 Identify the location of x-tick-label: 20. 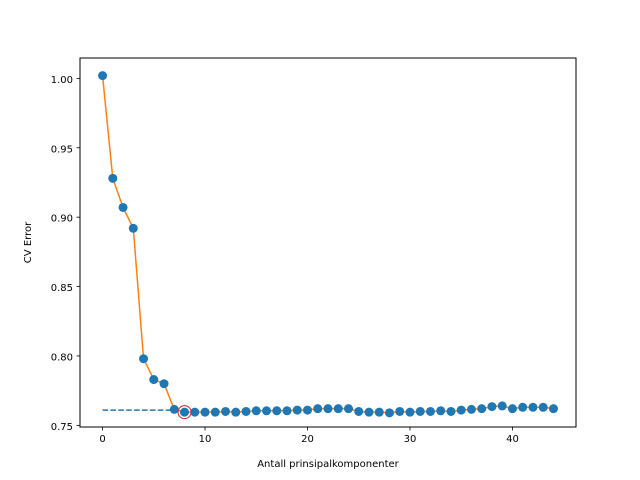
(307, 439).